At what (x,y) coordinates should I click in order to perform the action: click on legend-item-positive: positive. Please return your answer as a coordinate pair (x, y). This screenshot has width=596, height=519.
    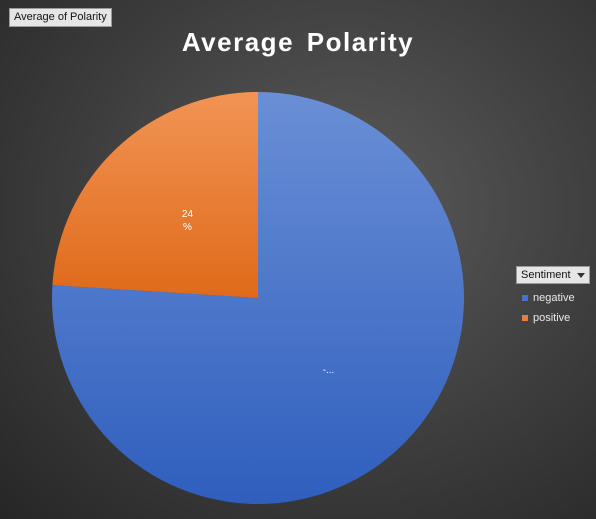
    Looking at the image, I should click on (556, 318).